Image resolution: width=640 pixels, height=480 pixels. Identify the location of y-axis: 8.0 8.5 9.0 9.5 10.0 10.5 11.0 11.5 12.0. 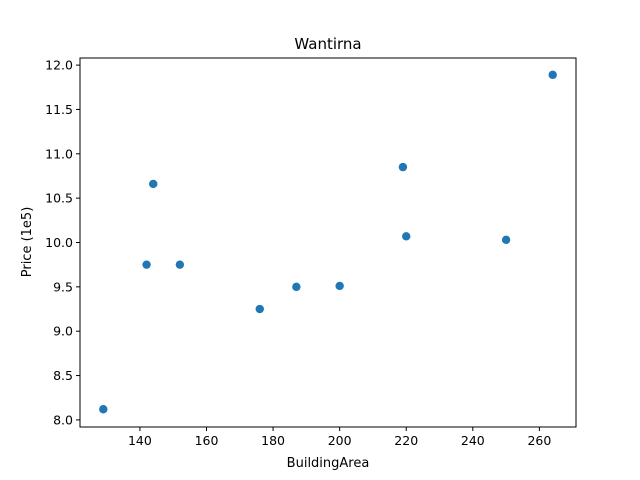
(62, 242).